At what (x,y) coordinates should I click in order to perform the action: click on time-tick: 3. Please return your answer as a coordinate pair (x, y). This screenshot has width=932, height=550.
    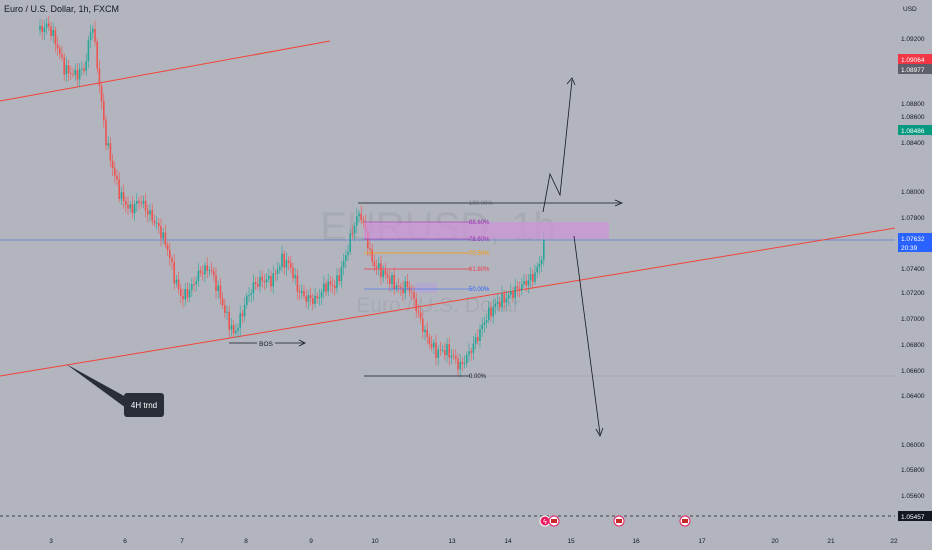
    Looking at the image, I should click on (51, 541).